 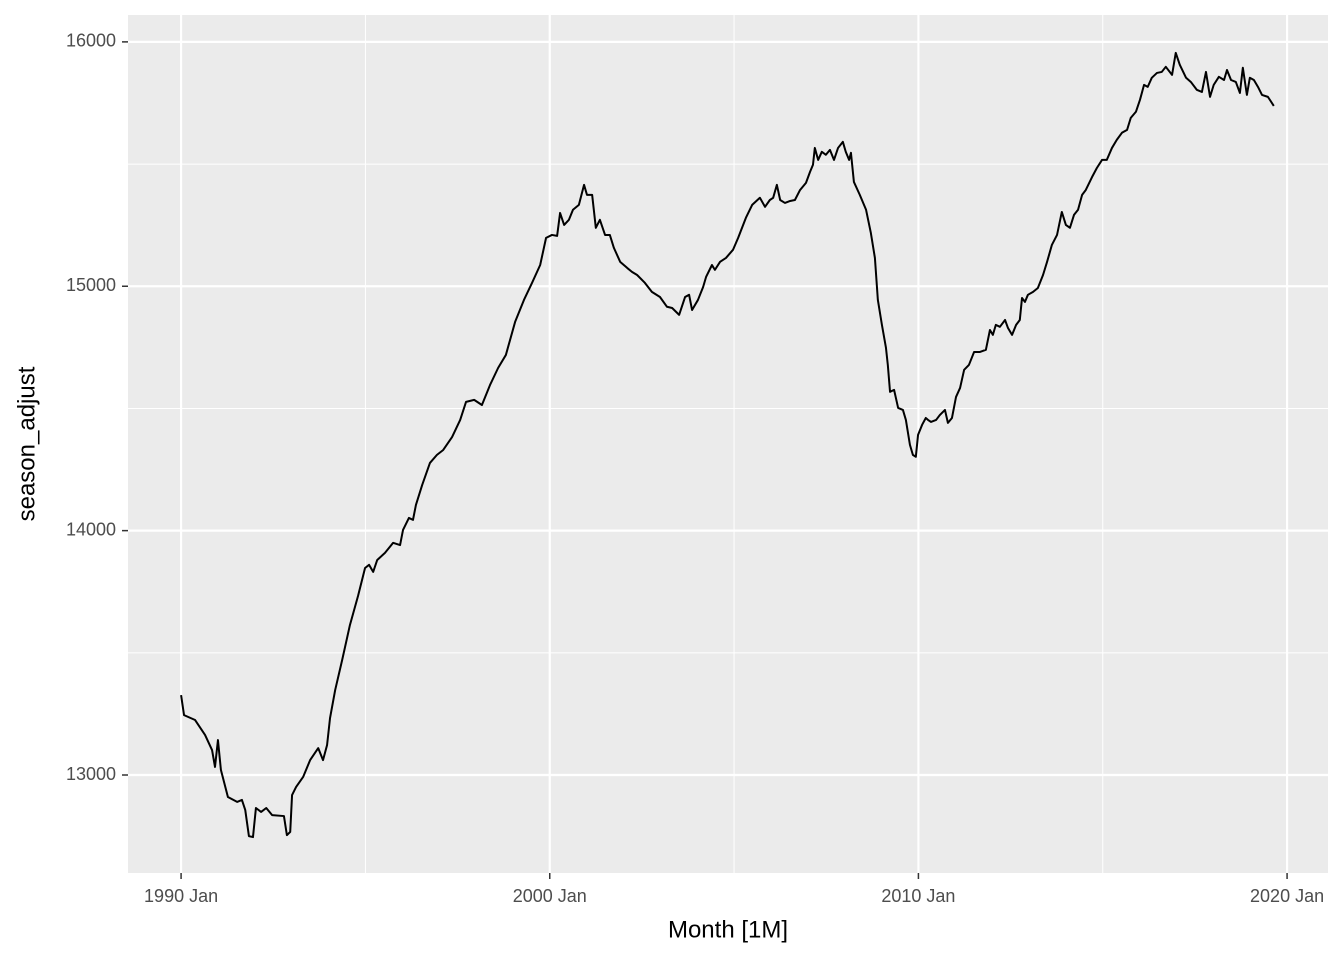 I want to click on x-tick-label: 2000 Jan, so click(x=550, y=896).